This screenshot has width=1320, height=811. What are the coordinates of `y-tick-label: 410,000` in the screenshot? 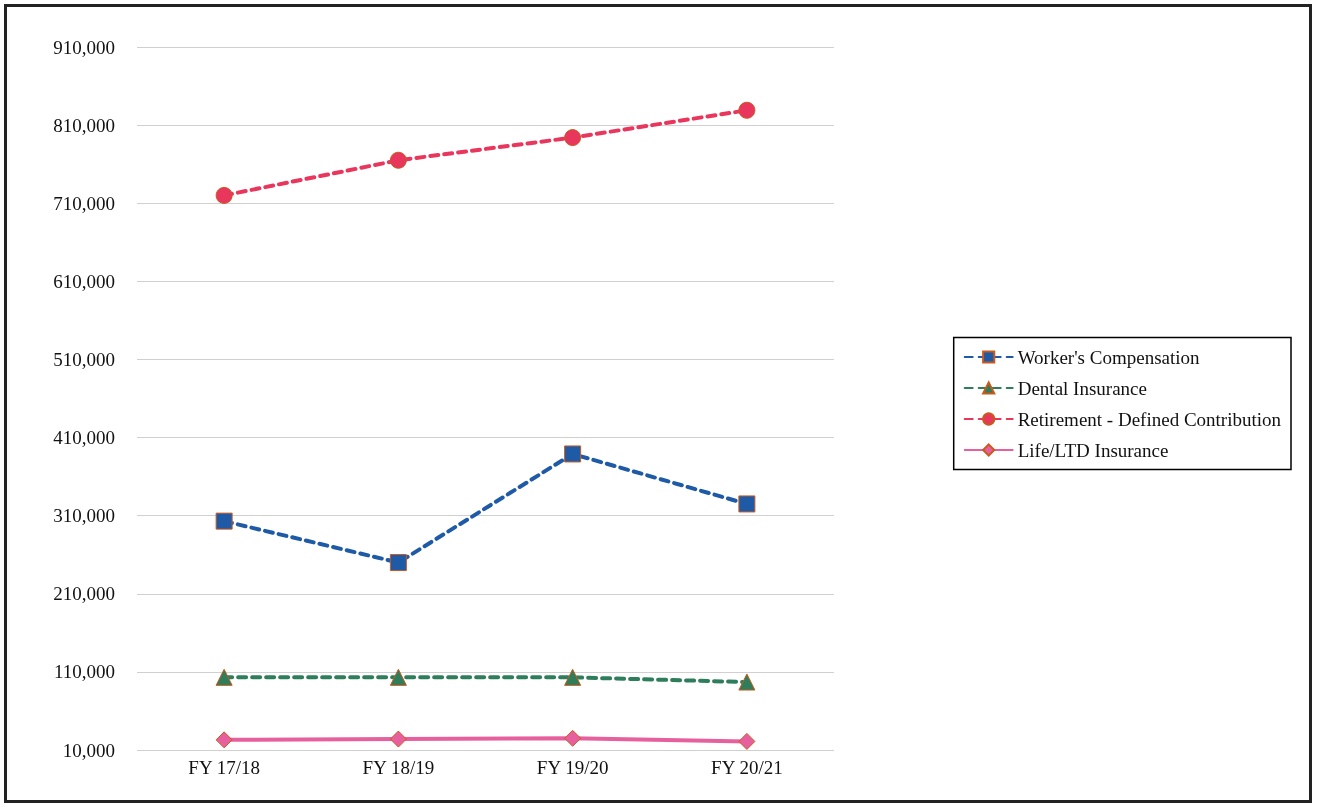 It's located at (84, 438).